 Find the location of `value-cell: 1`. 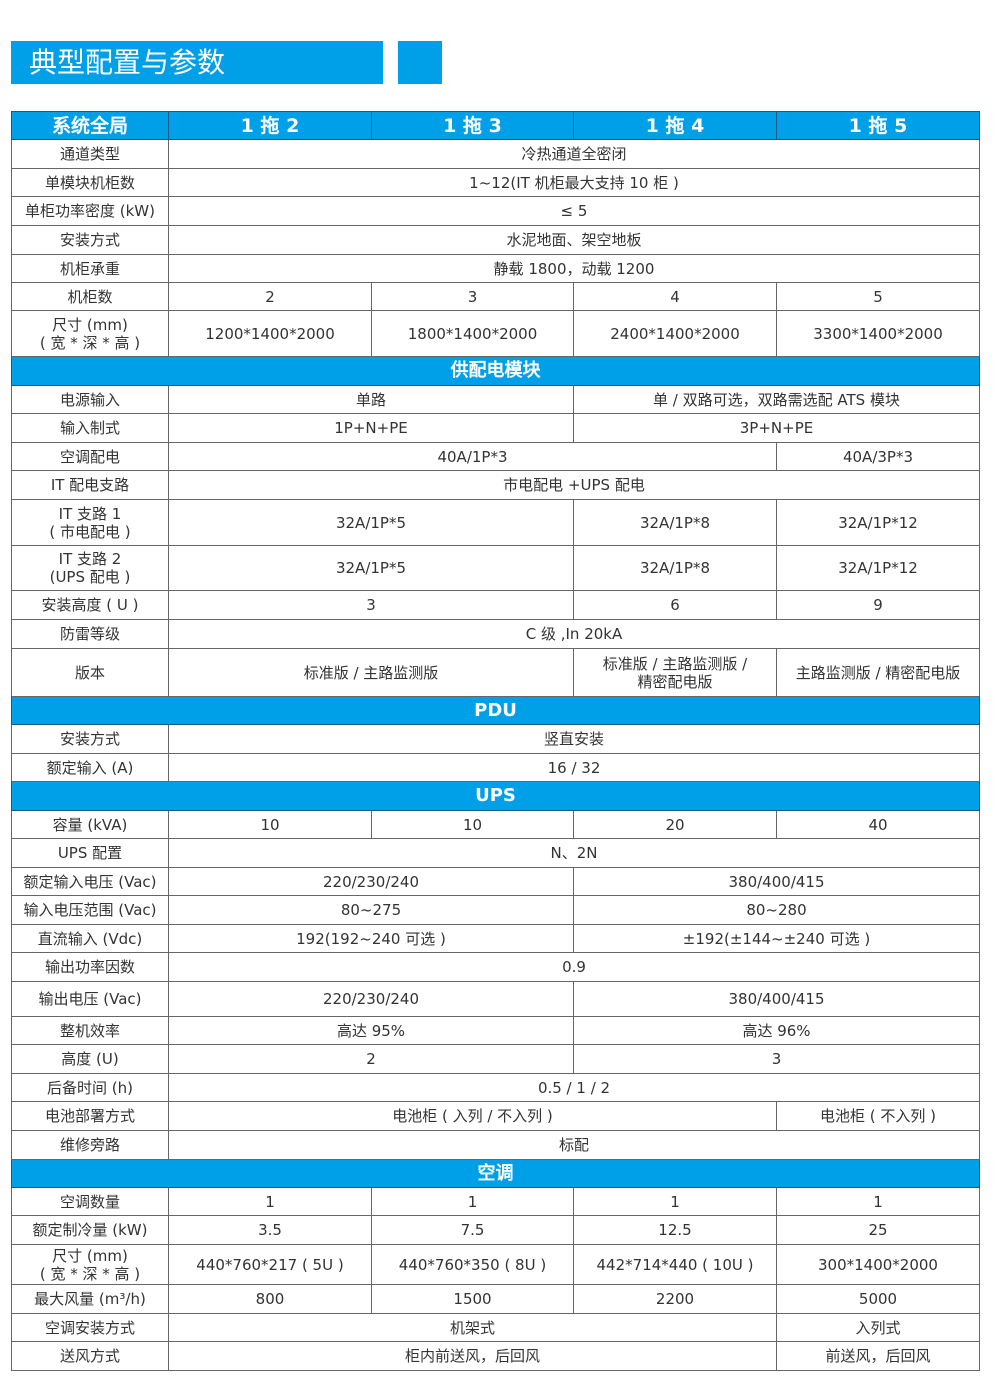

value-cell: 1 is located at coordinates (878, 1201).